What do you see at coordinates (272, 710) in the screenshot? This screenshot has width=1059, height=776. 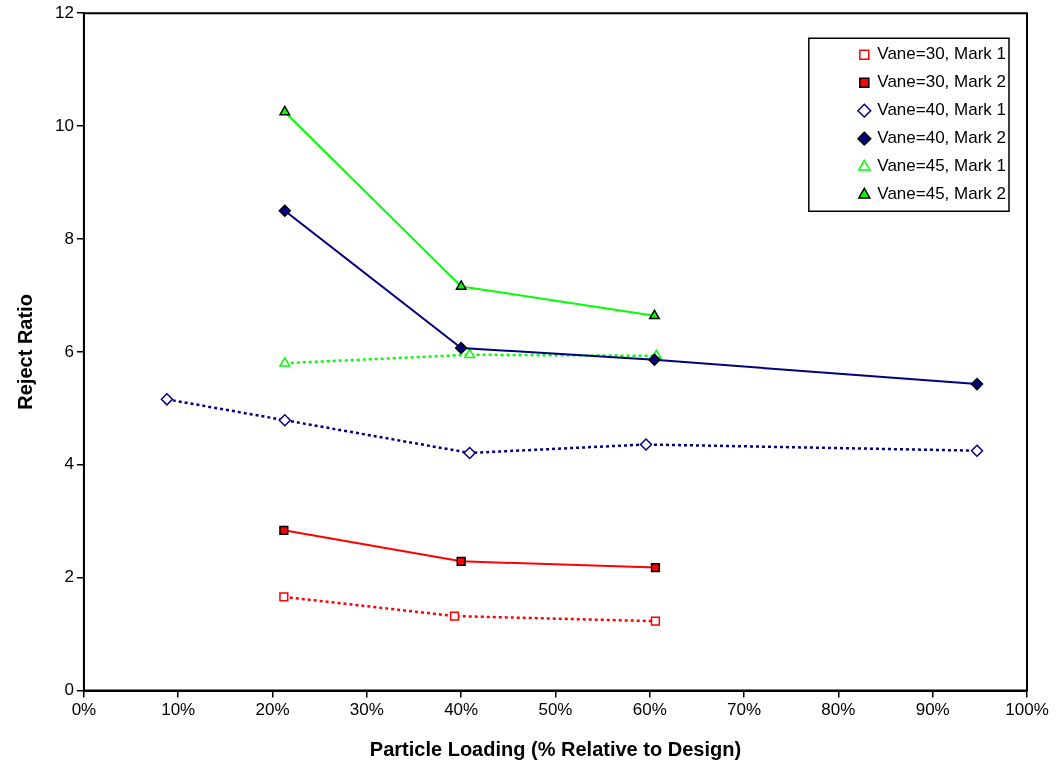 I see `x-tick-label: 20%` at bounding box center [272, 710].